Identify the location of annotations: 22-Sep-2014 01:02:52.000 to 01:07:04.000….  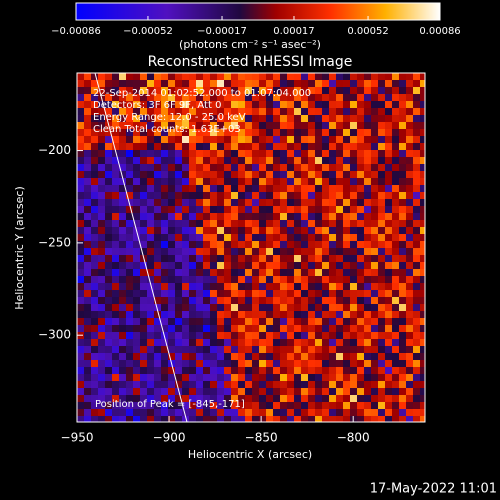
(202, 111).